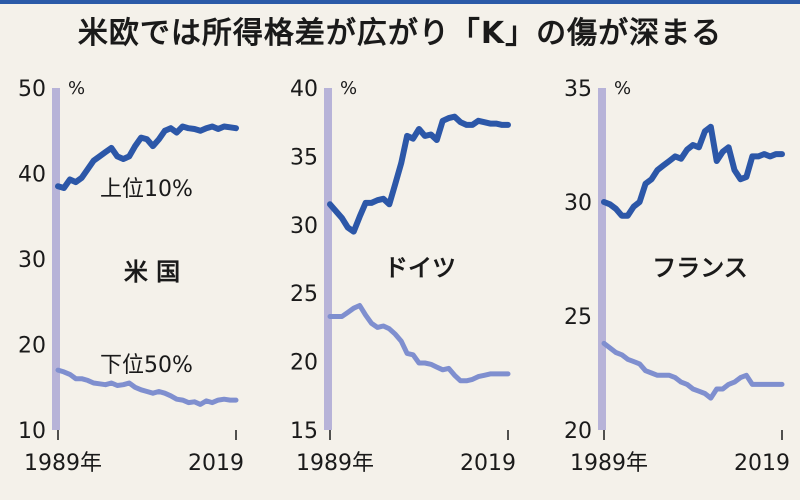 The width and height of the screenshot is (800, 500). Describe the element at coordinates (32, 89) in the screenshot. I see `y-tick-label: 50` at that location.